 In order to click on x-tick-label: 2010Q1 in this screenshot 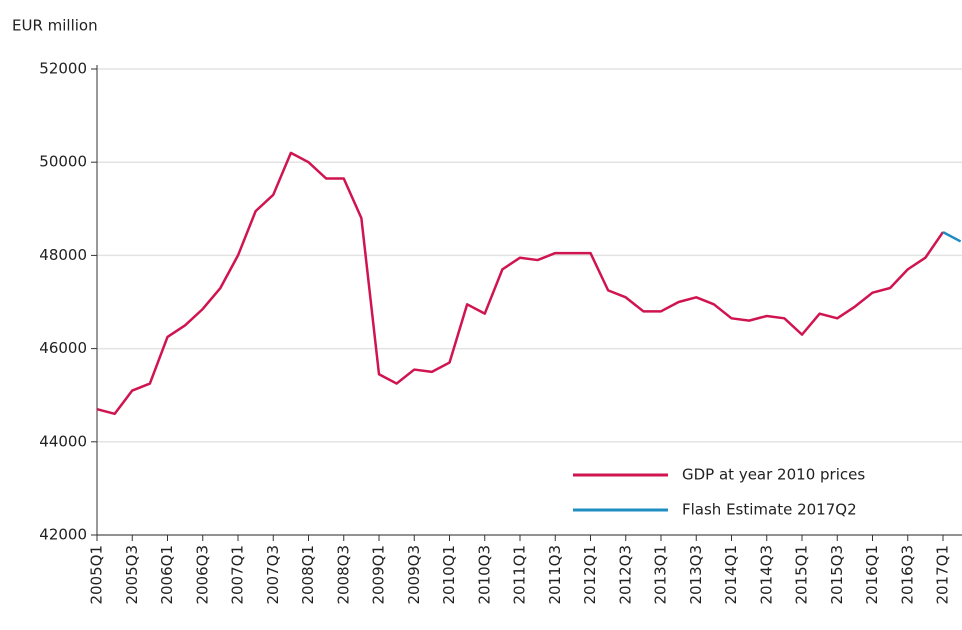, I will do `click(449, 575)`.